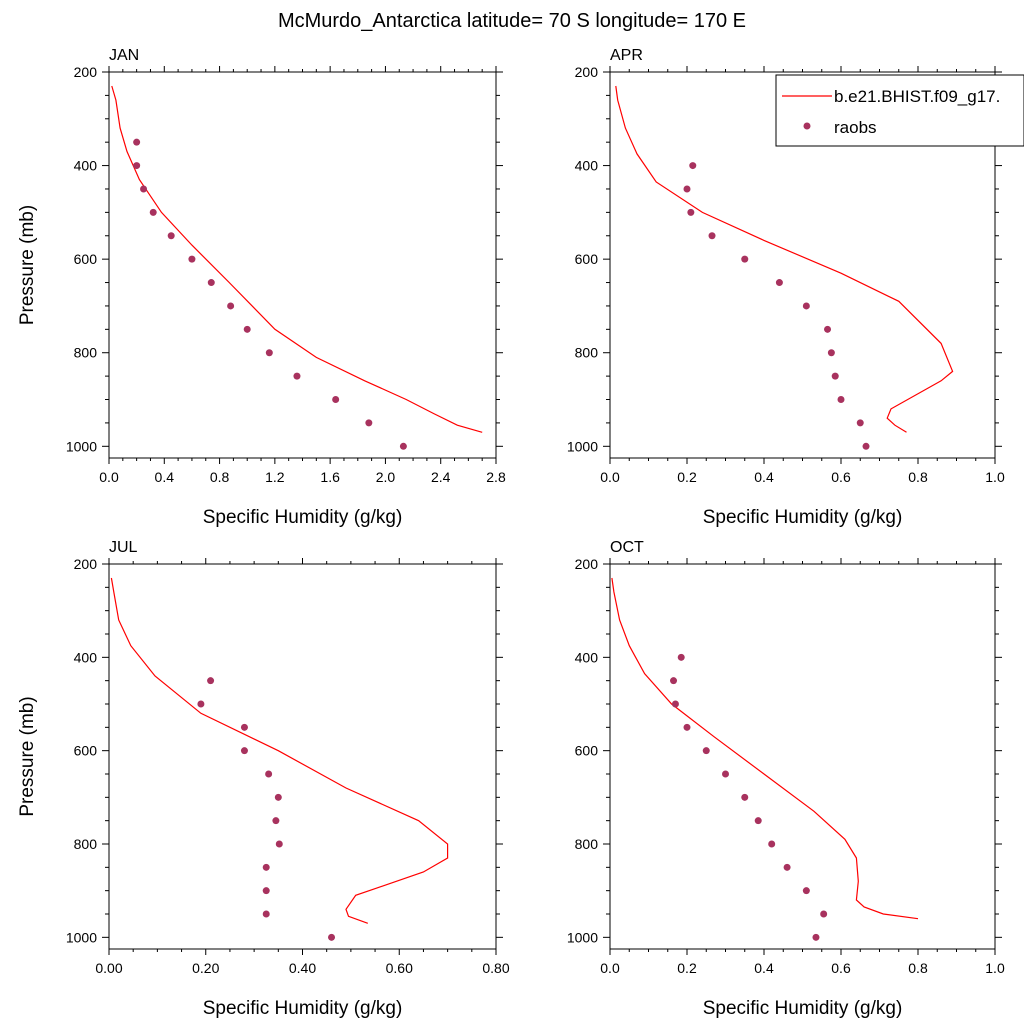 This screenshot has width=1024, height=1024. I want to click on x-tick-label: 2.4, so click(441, 477).